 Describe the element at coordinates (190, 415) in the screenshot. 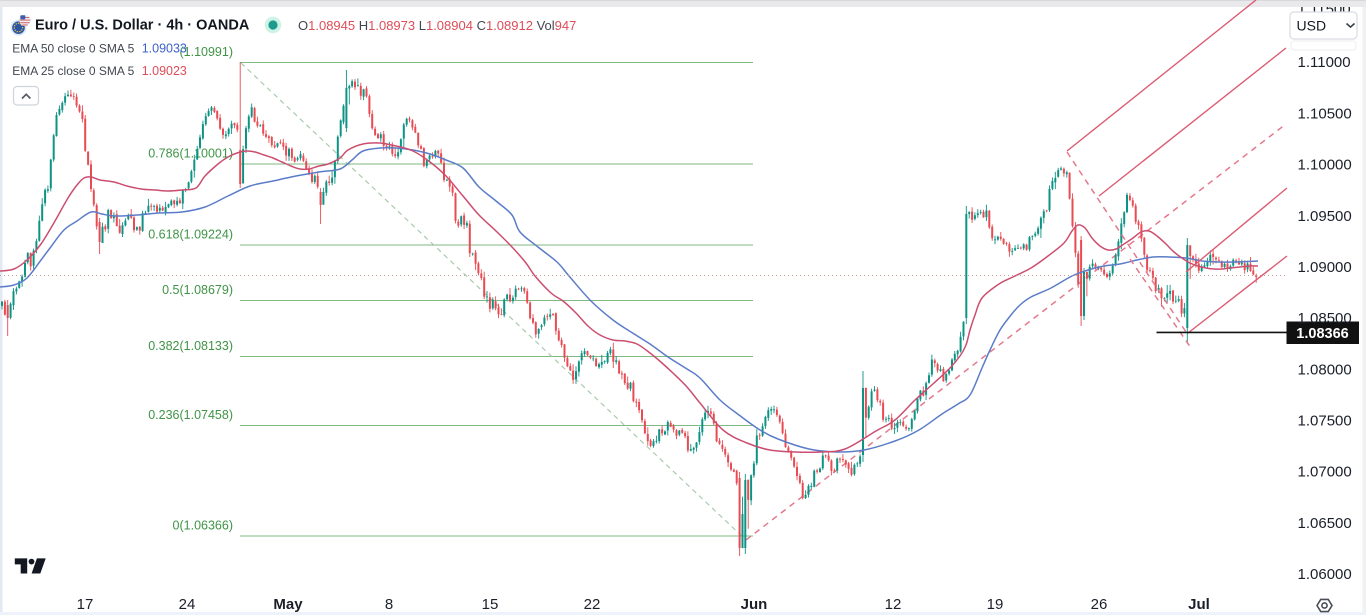

I see `svg-text: 0.236(1.07458)` at that location.